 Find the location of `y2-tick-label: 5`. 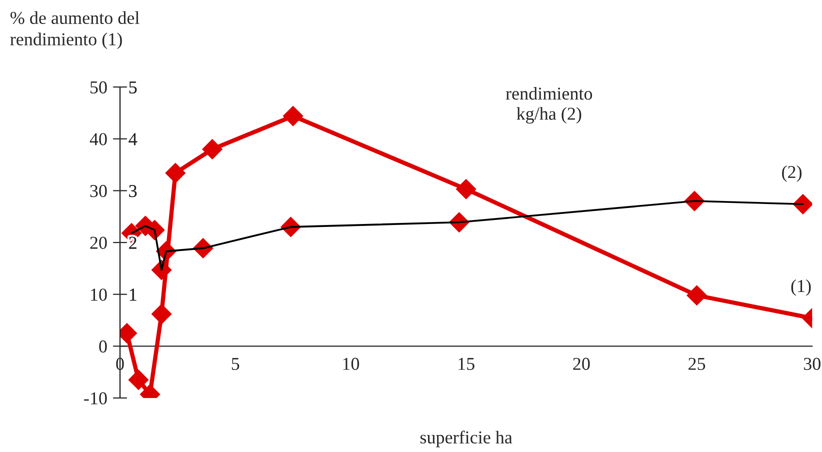

y2-tick-label: 5 is located at coordinates (133, 87).